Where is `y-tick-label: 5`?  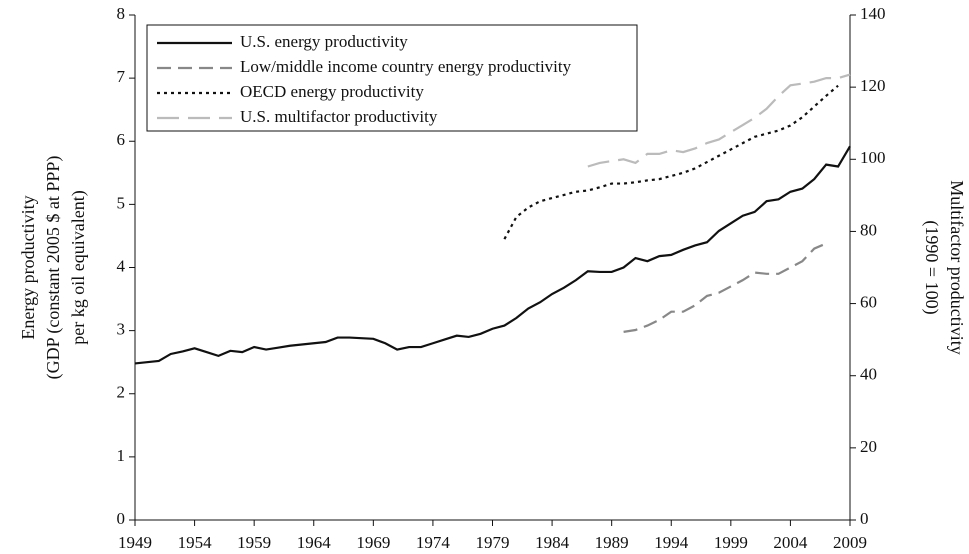
y-tick-label: 5 is located at coordinates (121, 202).